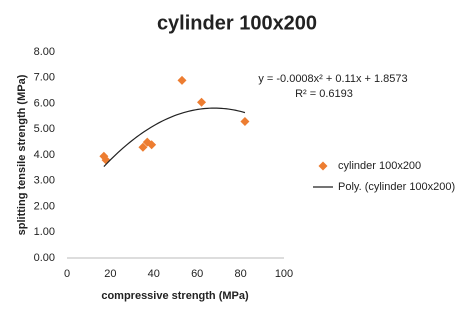 Image resolution: width=474 pixels, height=317 pixels. Describe the element at coordinates (197, 274) in the screenshot. I see `x-tick-label: 60` at that location.